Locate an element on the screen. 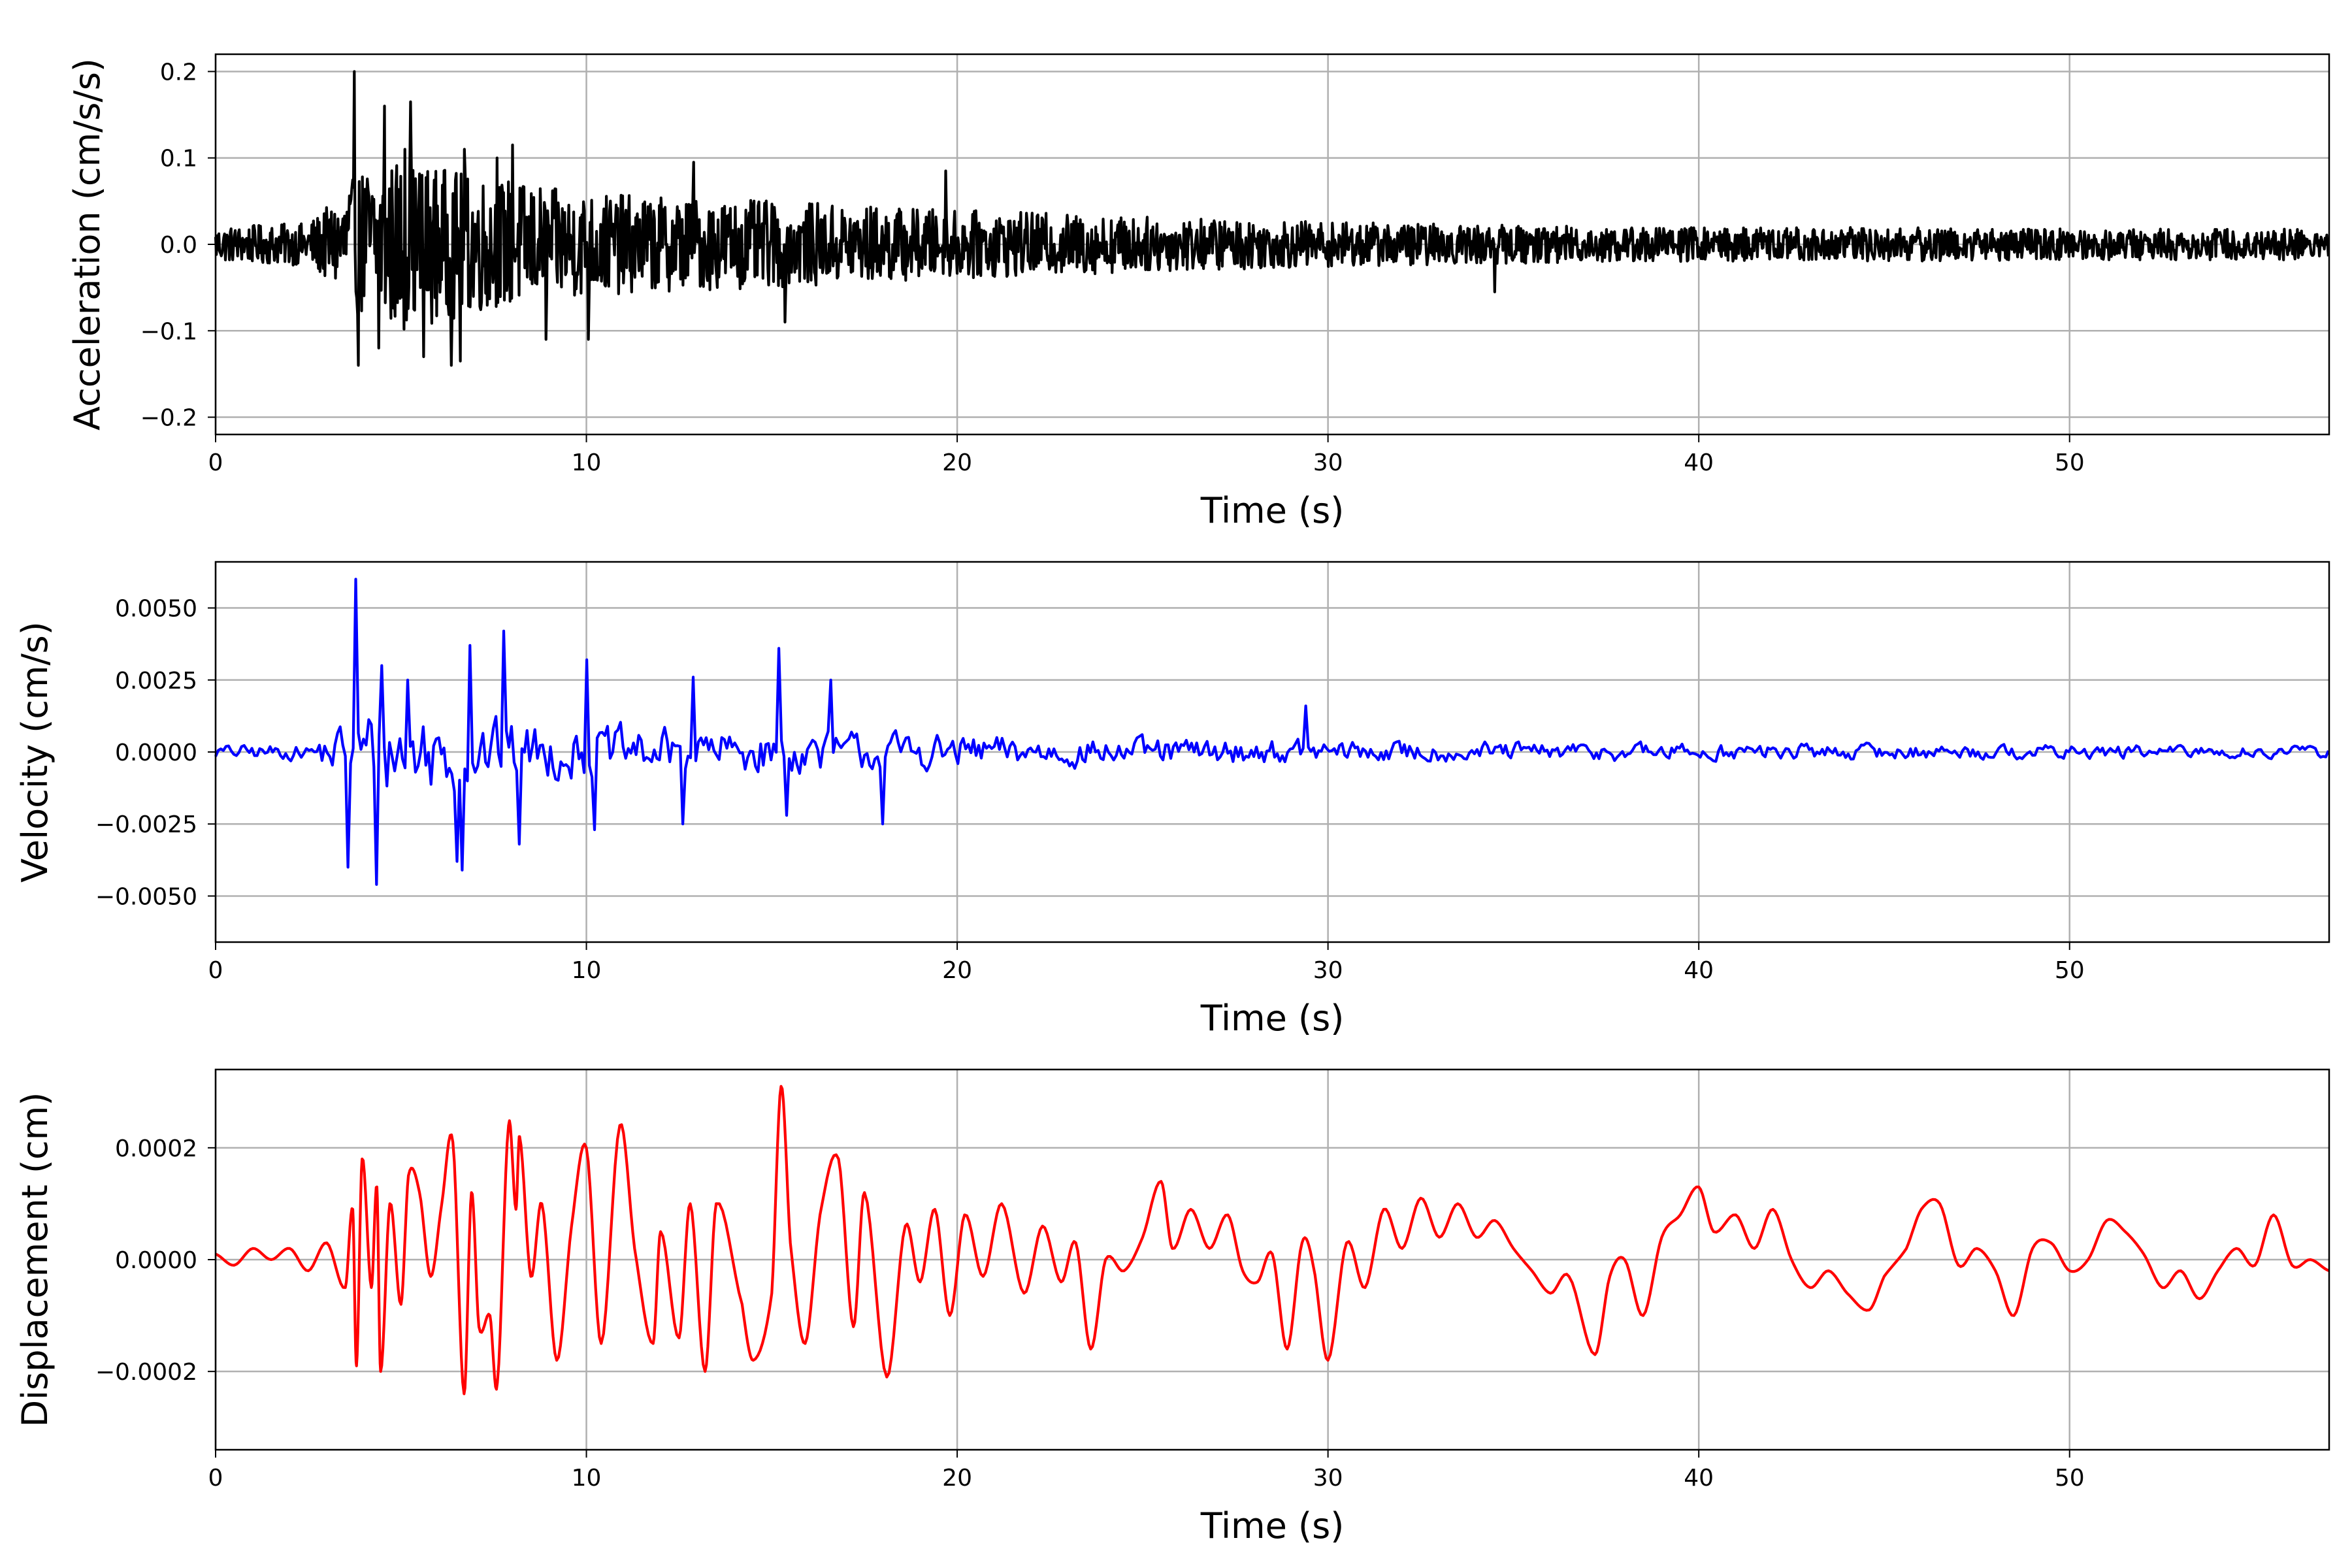 The image size is (2352, 1568). velocity-y-tick-label: −0.0025 is located at coordinates (146, 824).